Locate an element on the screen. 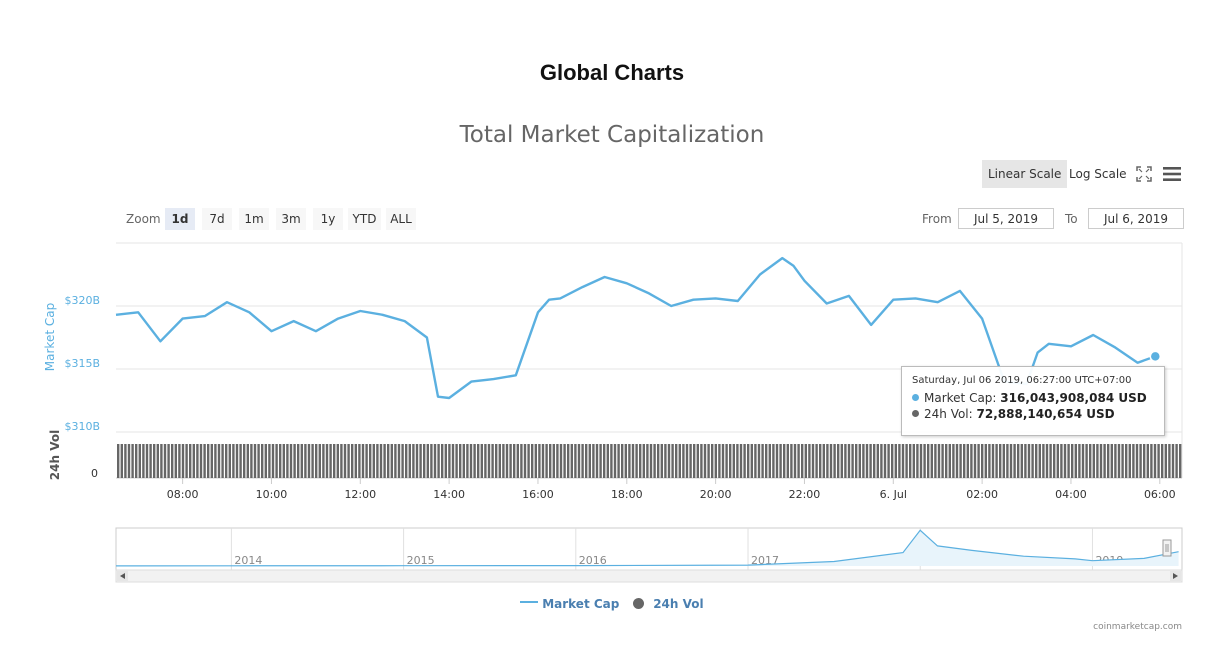 Image resolution: width=1224 pixels, height=652 pixels. legend-volume-label: 24h Vol is located at coordinates (678, 604).